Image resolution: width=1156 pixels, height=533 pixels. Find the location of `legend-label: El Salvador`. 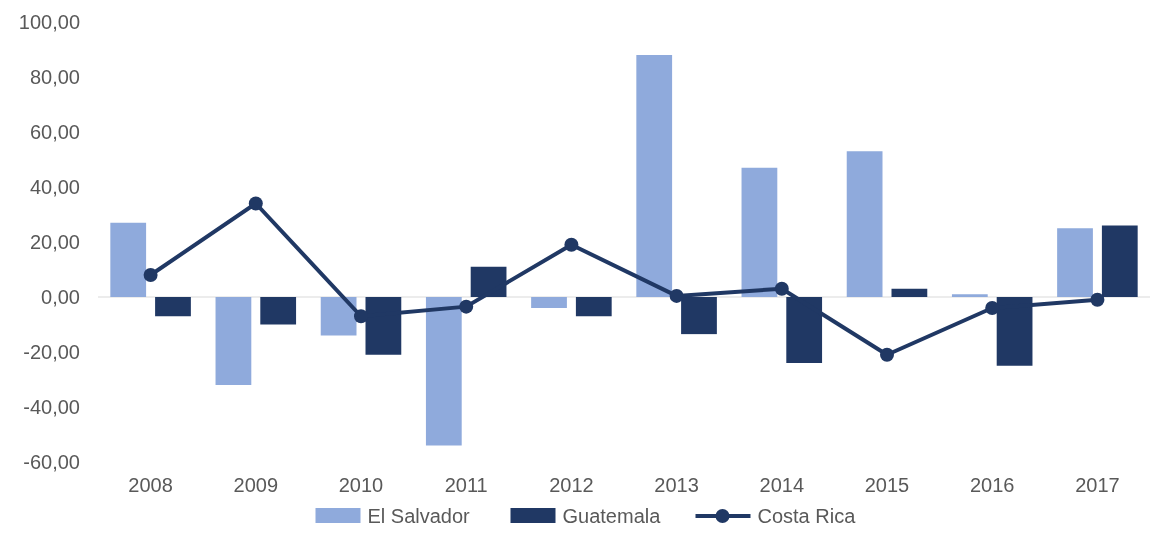

legend-label: El Salvador is located at coordinates (419, 516).